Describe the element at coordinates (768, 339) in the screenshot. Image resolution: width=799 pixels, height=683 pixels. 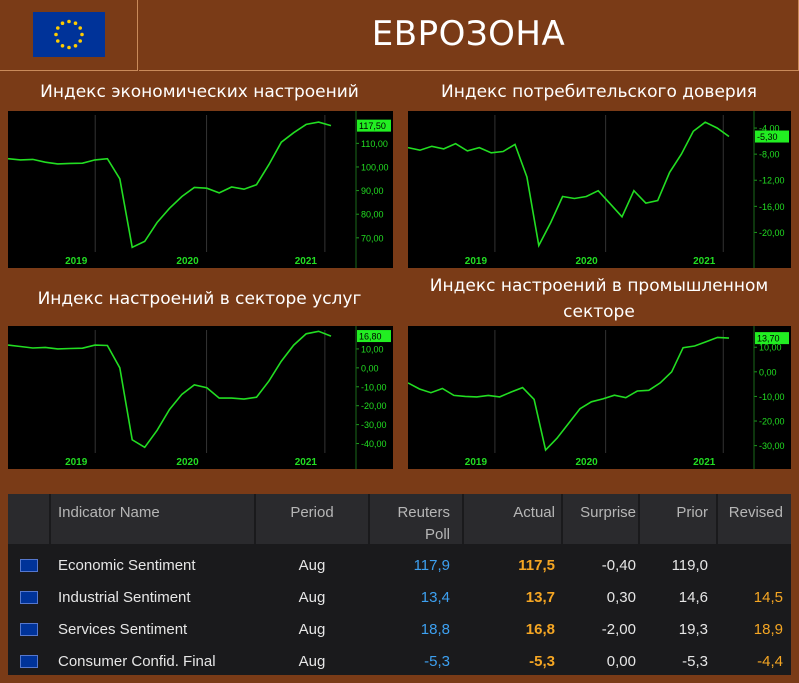
I see `last-value-label: 13,70` at that location.